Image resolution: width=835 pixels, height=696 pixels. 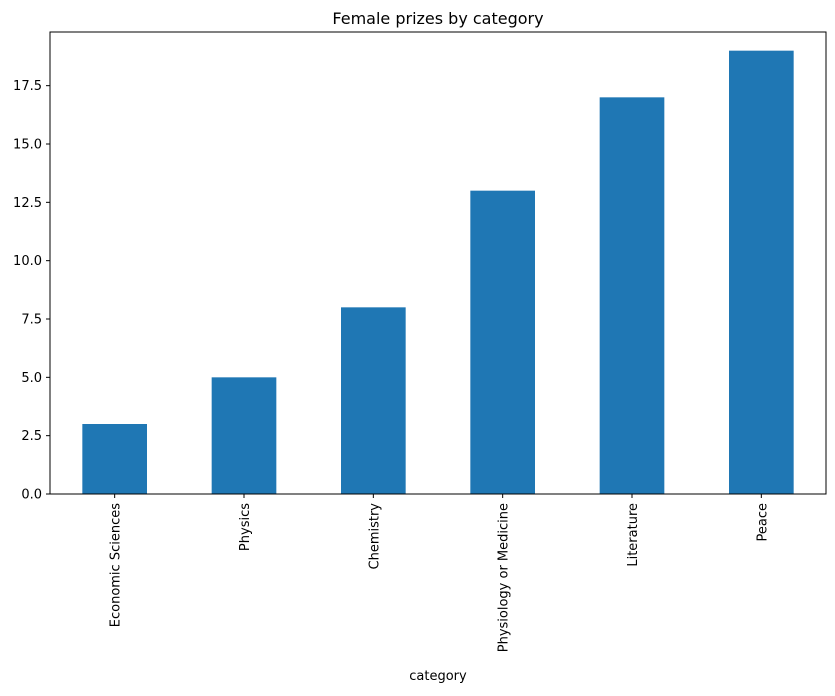 What do you see at coordinates (31, 378) in the screenshot?
I see `y-tick-label: 5.0` at bounding box center [31, 378].